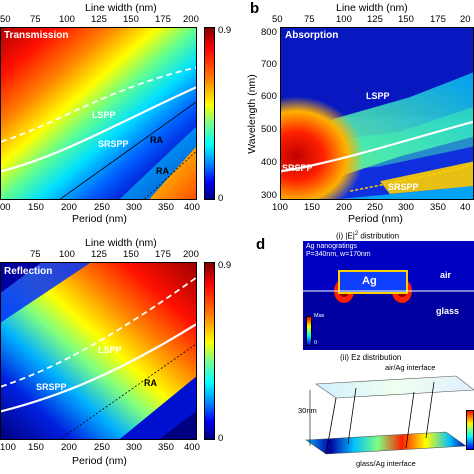 The image size is (474, 474). What do you see at coordinates (410, 367) in the screenshot?
I see `panel-d-air-ag-label: air/Ag interface` at bounding box center [410, 367].